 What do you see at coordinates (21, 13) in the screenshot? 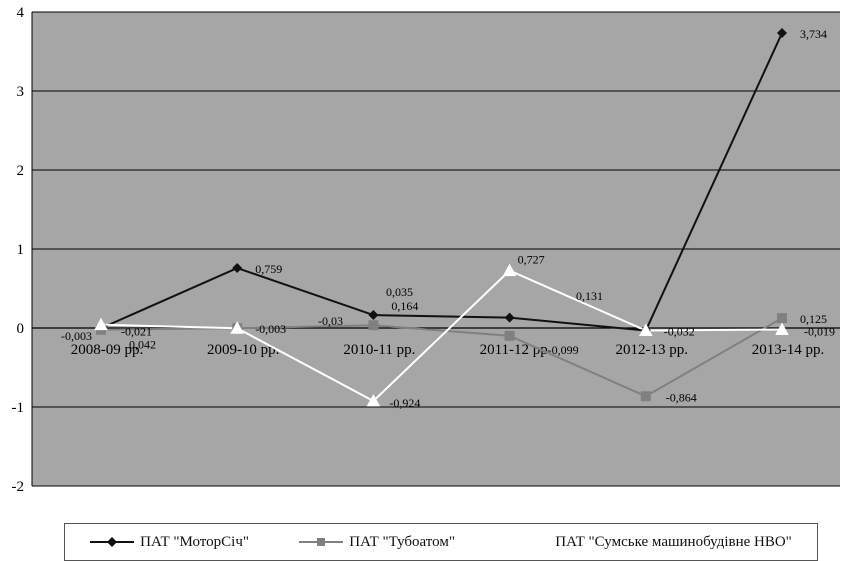
I see `y-tick-label: 4` at bounding box center [21, 13].